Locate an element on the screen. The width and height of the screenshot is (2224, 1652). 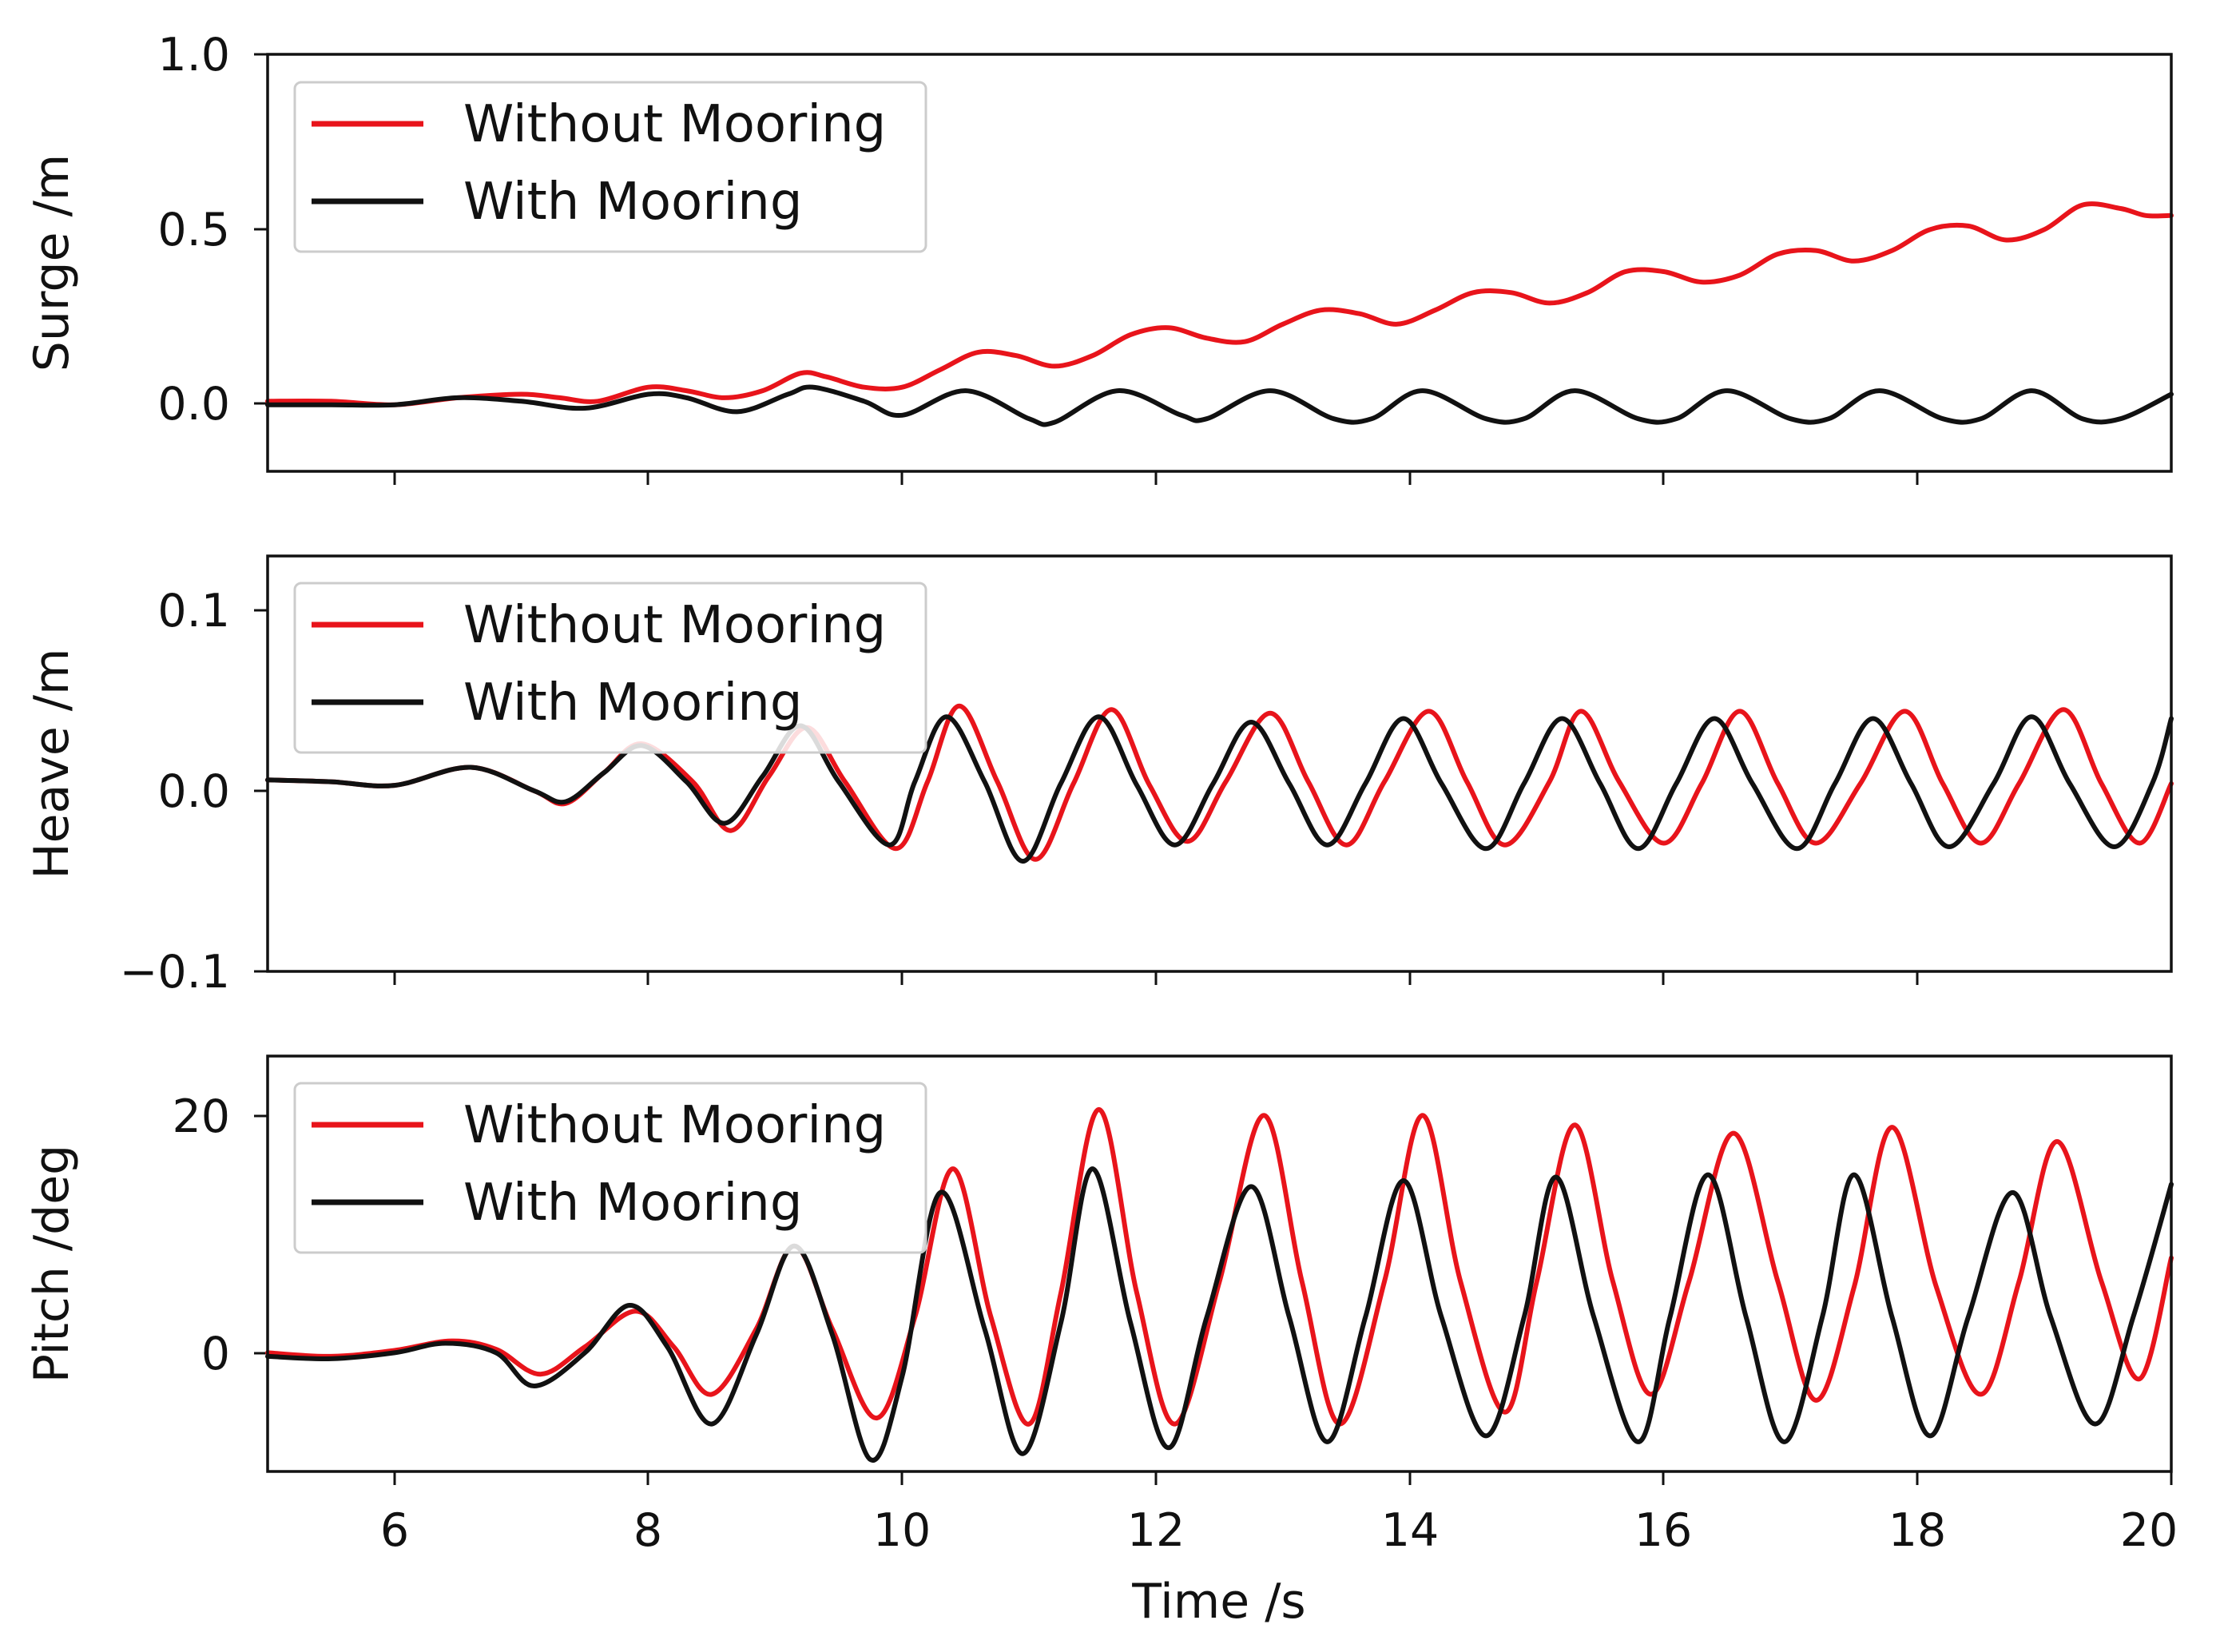
heave-ytick-label: −0.1 is located at coordinates (175, 972).